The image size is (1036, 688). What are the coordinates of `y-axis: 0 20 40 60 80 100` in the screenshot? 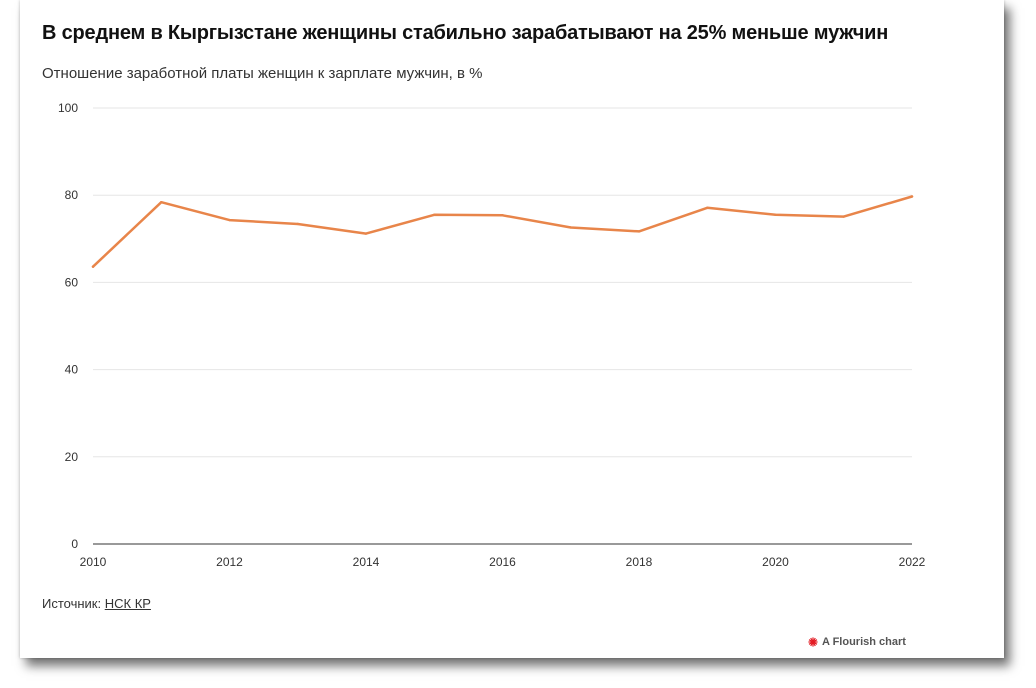 It's located at (68, 326).